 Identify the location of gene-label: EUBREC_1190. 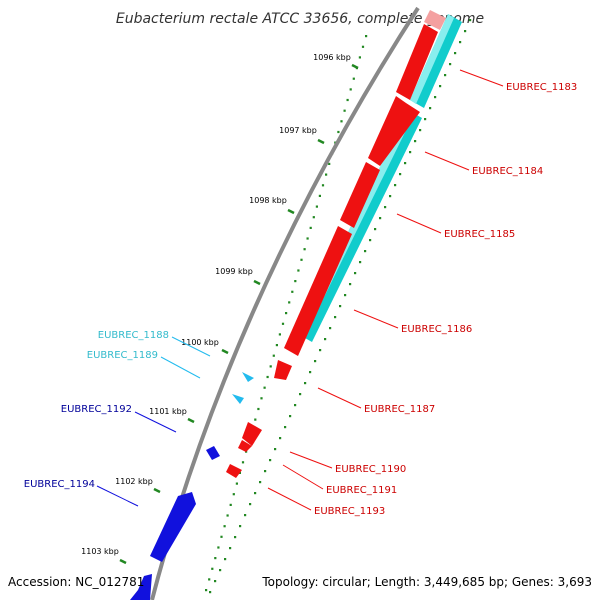
(370, 469).